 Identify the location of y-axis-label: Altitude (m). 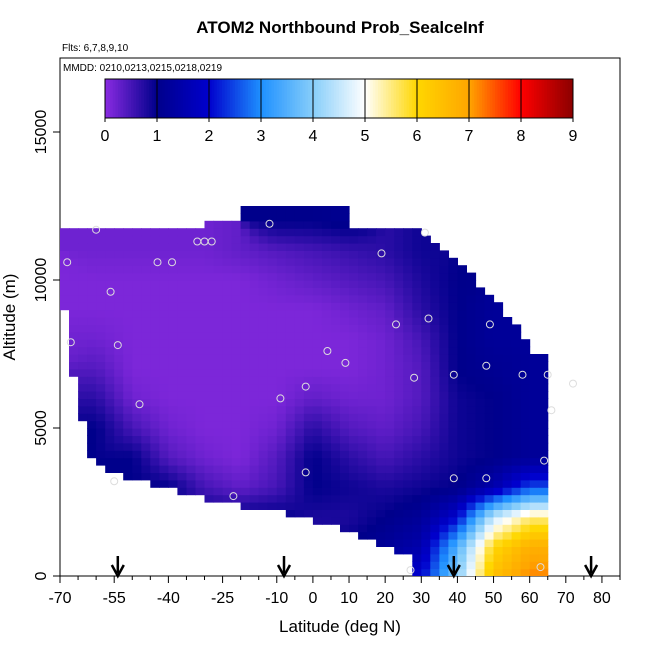
(9, 317).